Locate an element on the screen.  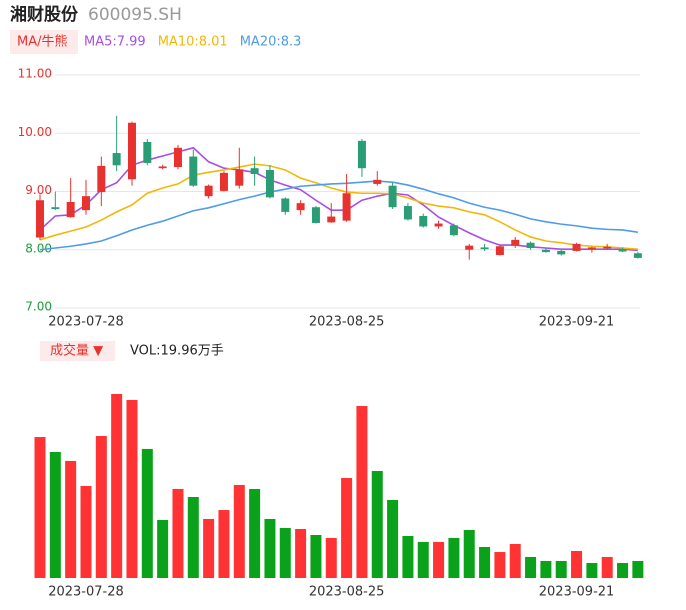
legend-entry: MA20:8.3 is located at coordinates (271, 42).